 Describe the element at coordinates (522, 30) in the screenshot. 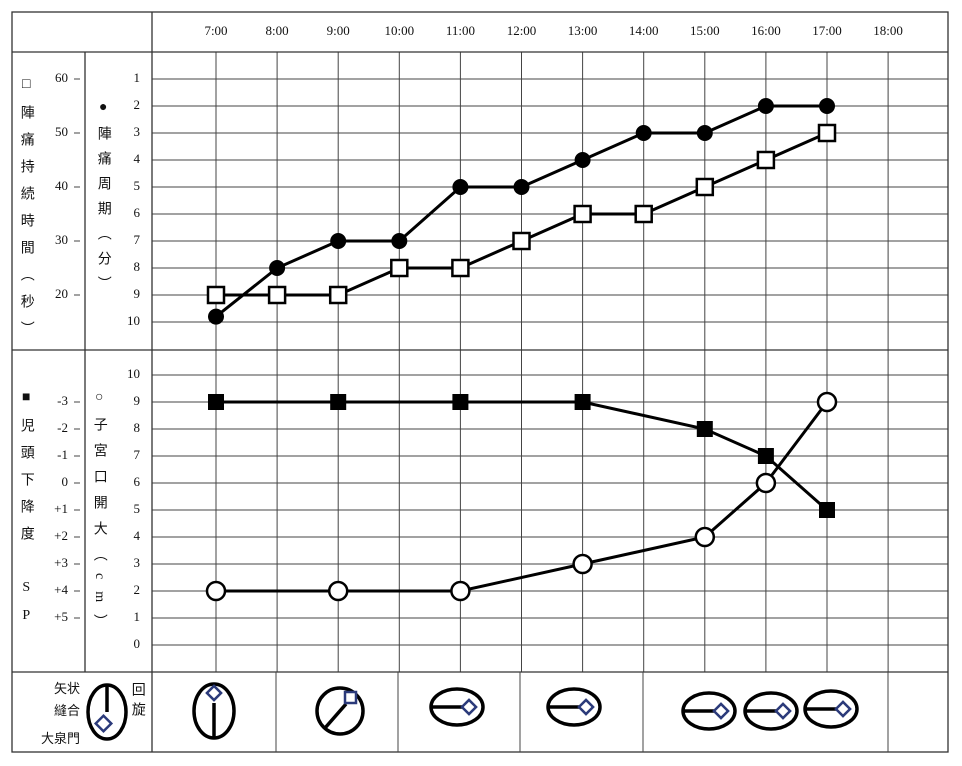

I see `time-label: 12:00` at that location.